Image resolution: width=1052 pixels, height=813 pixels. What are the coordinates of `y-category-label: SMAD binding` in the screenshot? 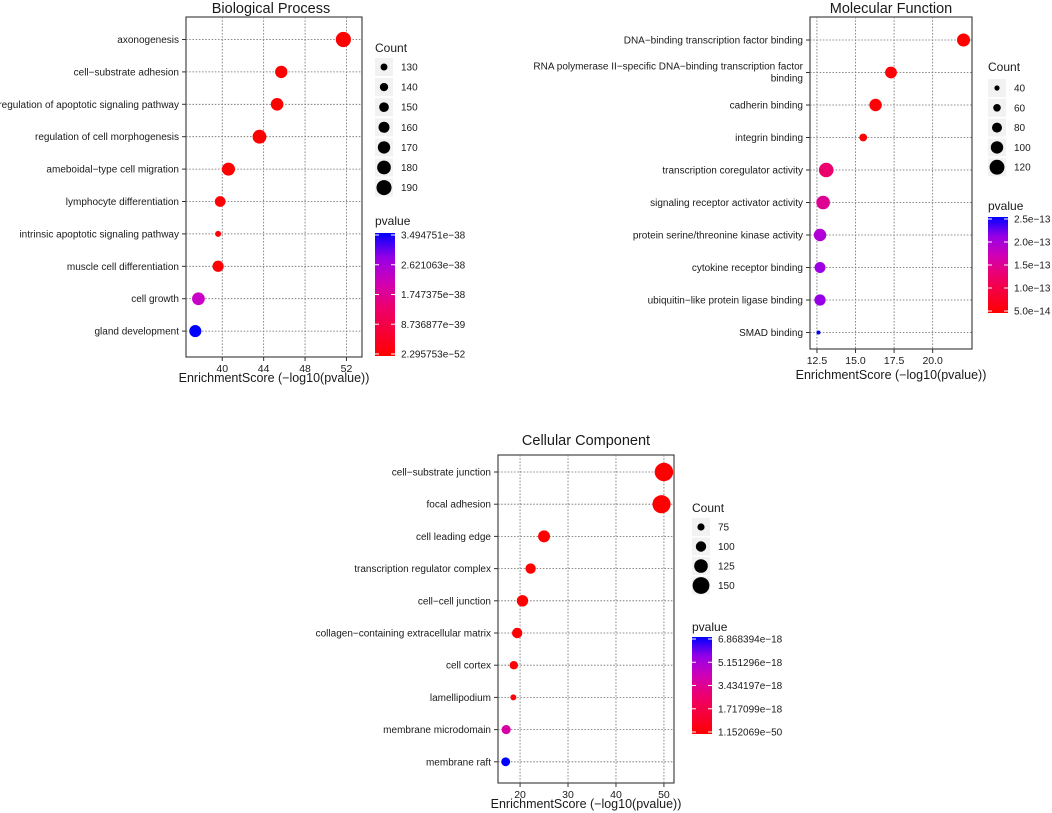 It's located at (771, 333).